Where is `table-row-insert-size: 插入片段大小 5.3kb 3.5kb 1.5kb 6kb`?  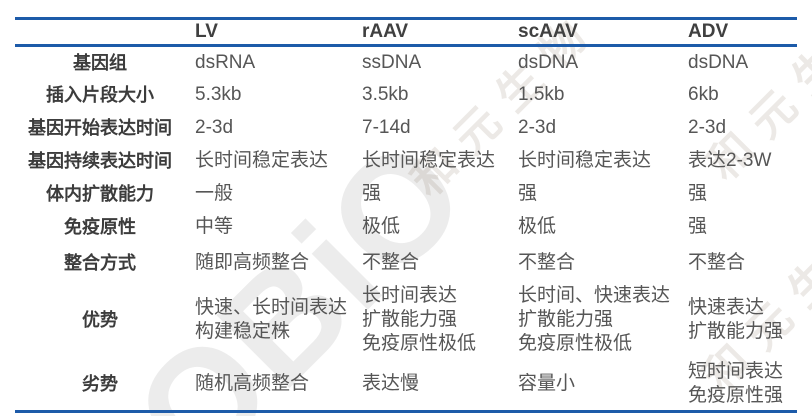
table-row-insert-size: 插入片段大小 5.3kb 3.5kb 1.5kb 6kb is located at coordinates (406, 95).